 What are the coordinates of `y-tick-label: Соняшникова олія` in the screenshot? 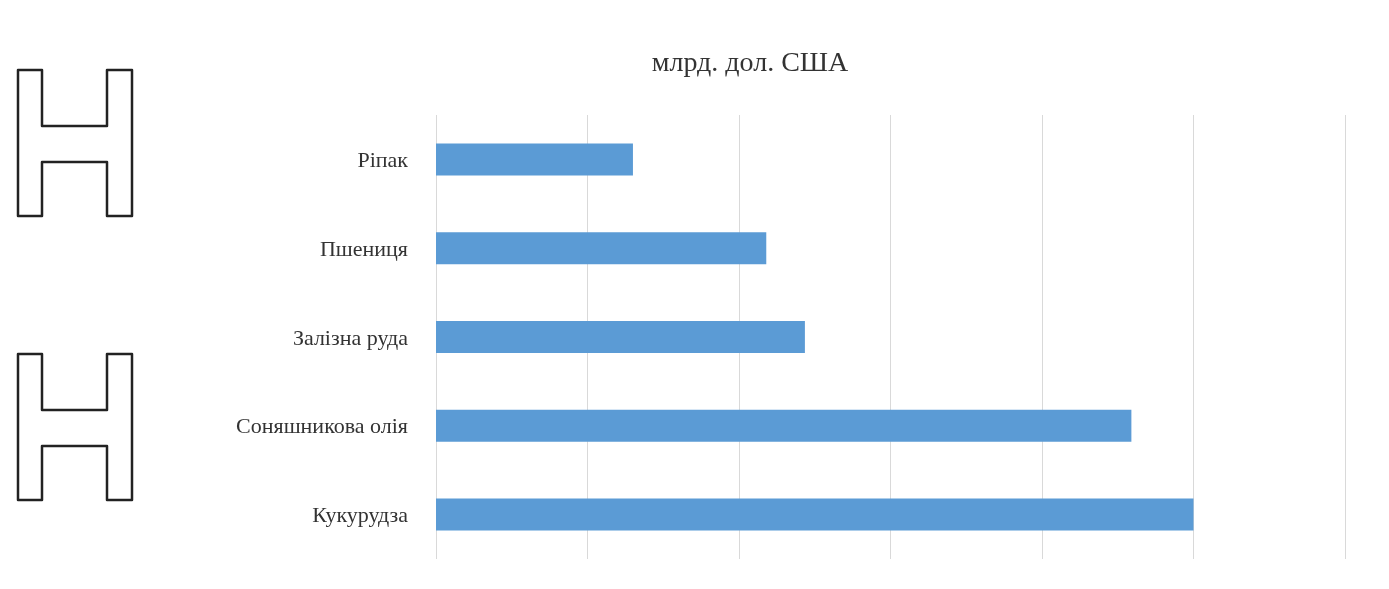 It's located at (322, 426).